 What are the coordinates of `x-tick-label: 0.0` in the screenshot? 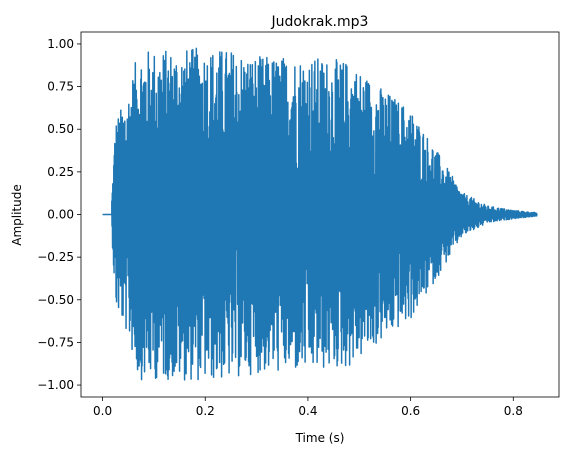 It's located at (102, 411).